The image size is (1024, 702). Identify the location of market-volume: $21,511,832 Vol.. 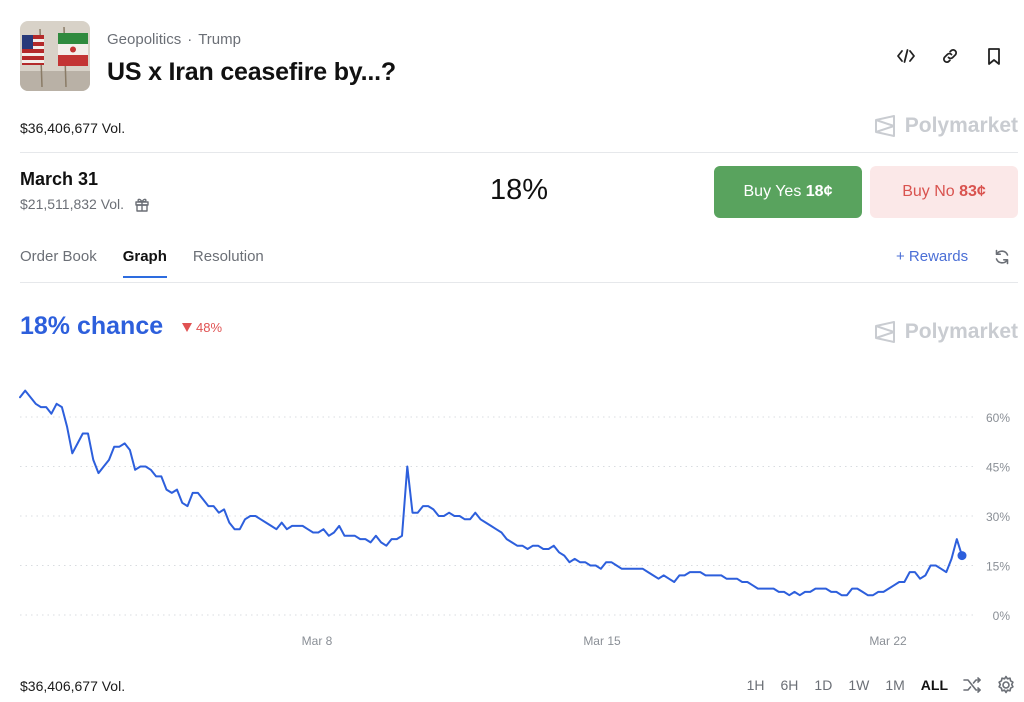
(72, 204).